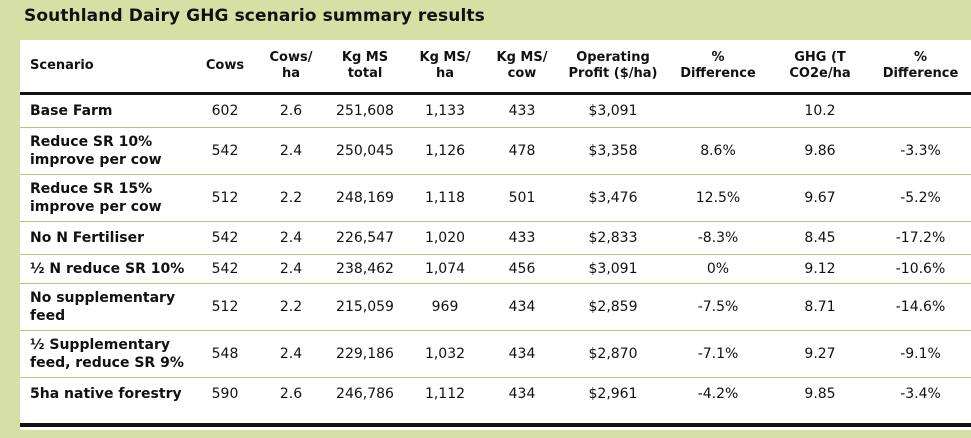 The width and height of the screenshot is (971, 438). I want to click on header-cows: Cows, so click(225, 67).